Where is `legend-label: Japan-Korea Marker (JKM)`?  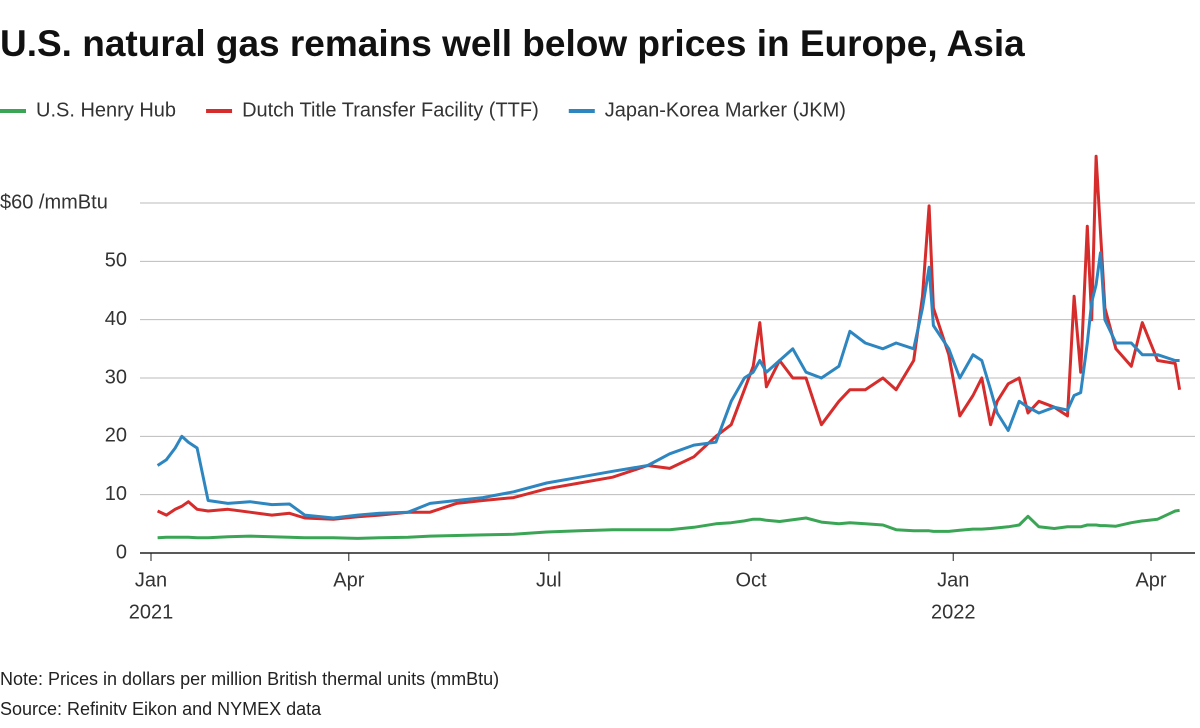
legend-label: Japan-Korea Marker (JKM) is located at coordinates (725, 110).